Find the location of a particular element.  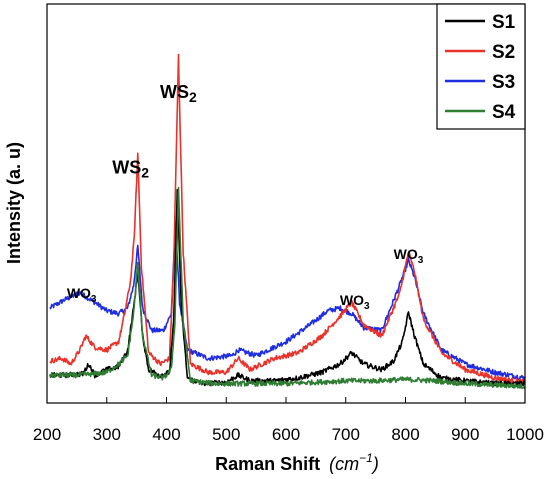

legend-label-s2: S2 is located at coordinates (503, 52).